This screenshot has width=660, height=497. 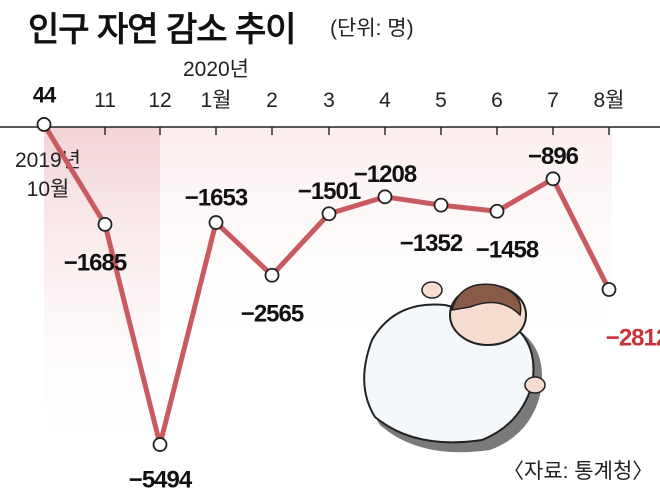 What do you see at coordinates (159, 100) in the screenshot?
I see `x-tick-label: 12` at bounding box center [159, 100].